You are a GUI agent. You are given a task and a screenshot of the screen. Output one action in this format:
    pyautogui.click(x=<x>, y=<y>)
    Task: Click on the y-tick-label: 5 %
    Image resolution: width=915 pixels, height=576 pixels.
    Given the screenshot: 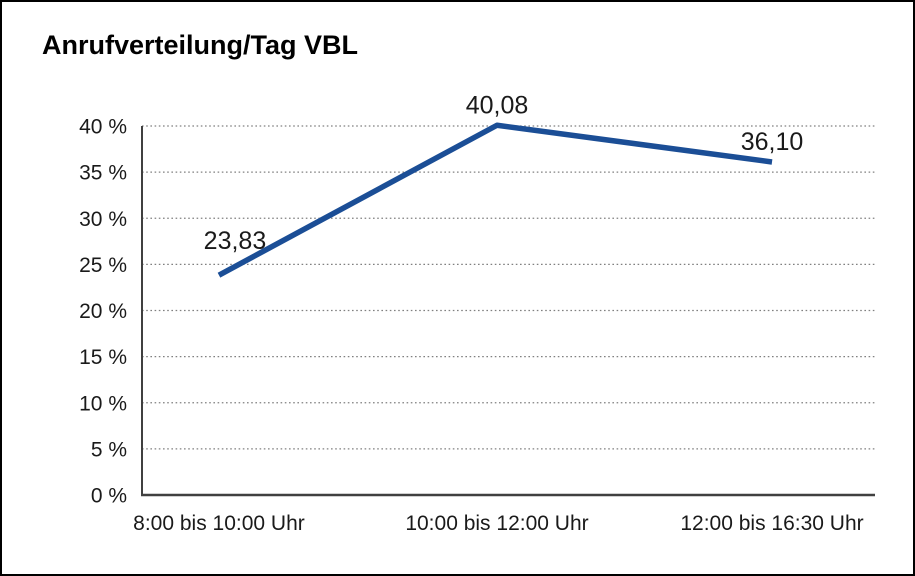 What is the action you would take?
    pyautogui.click(x=109, y=449)
    